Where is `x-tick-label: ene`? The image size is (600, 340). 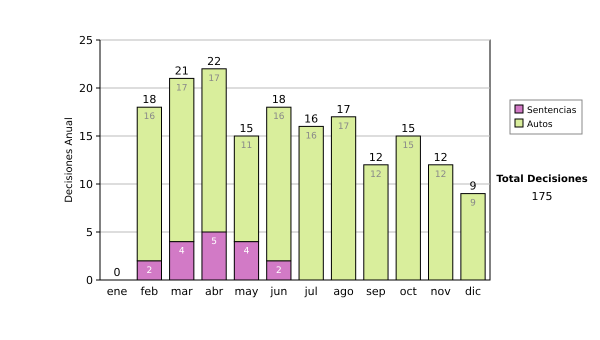 x-tick-label: ene is located at coordinates (117, 291).